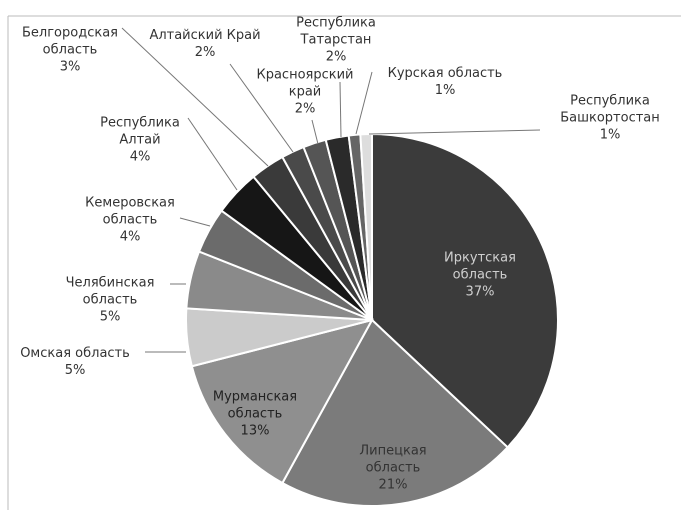 The height and width of the screenshot is (510, 681). I want to click on slice-label: Кемеровская область 4%, so click(130, 220).